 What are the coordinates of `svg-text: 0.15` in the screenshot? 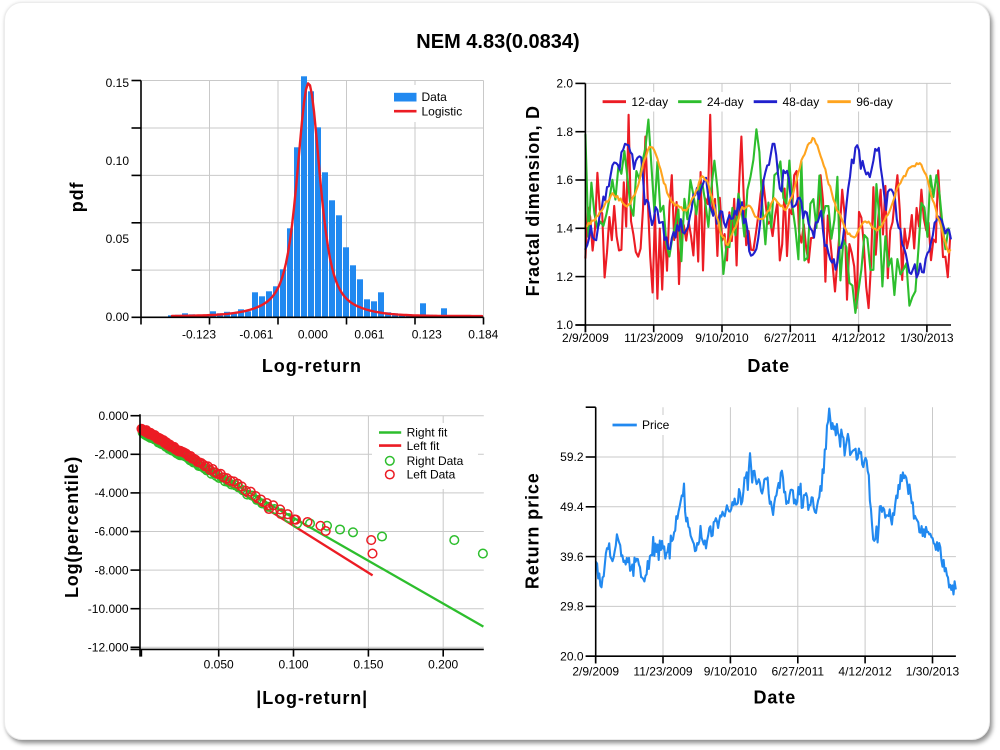 It's located at (118, 83).